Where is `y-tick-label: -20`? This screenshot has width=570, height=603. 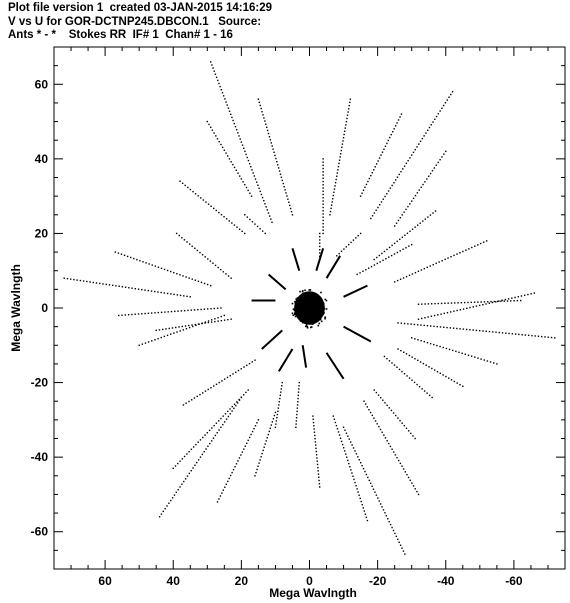 y-tick-label: -20 is located at coordinates (40, 383).